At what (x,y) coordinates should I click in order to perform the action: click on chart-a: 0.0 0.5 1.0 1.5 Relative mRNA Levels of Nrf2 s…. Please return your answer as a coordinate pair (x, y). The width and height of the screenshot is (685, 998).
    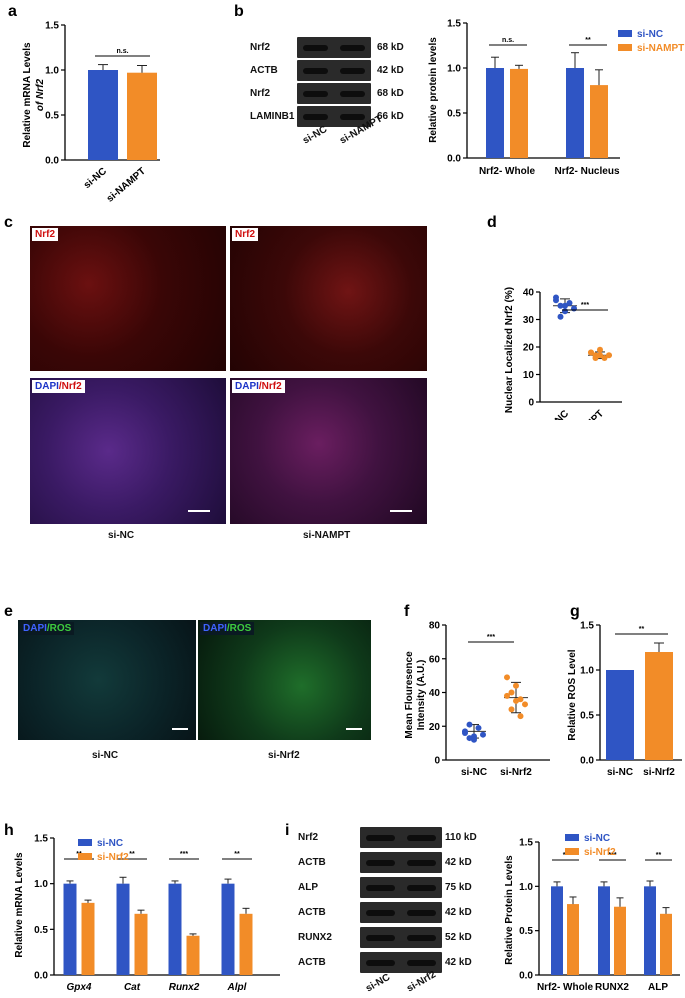
    Looking at the image, I should click on (91, 113).